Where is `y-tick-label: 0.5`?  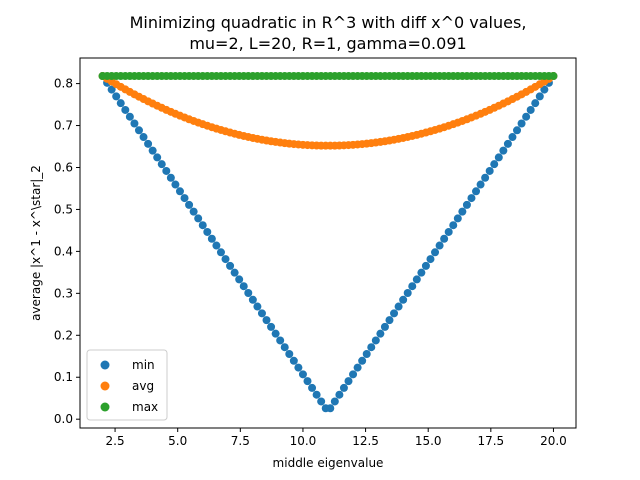 y-tick-label: 0.5 is located at coordinates (63, 209).